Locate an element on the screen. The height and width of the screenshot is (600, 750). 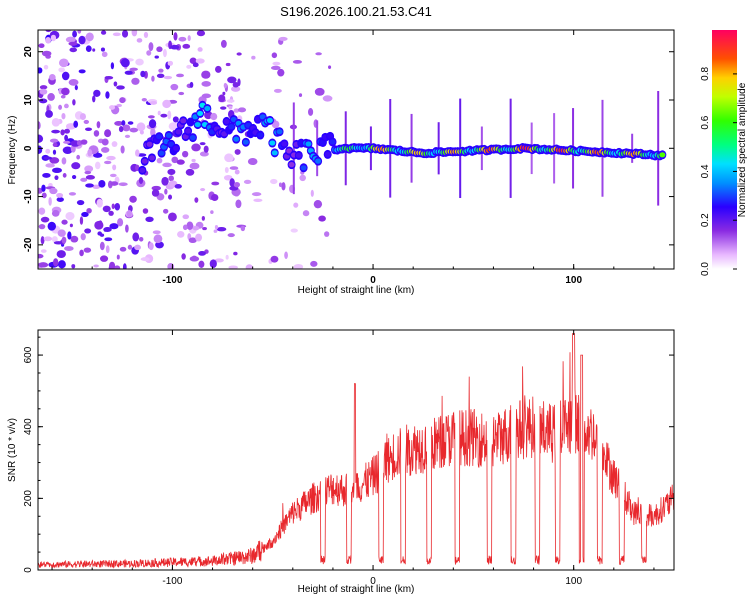
heatmap-ytick-label: -20 is located at coordinates (28, 244).